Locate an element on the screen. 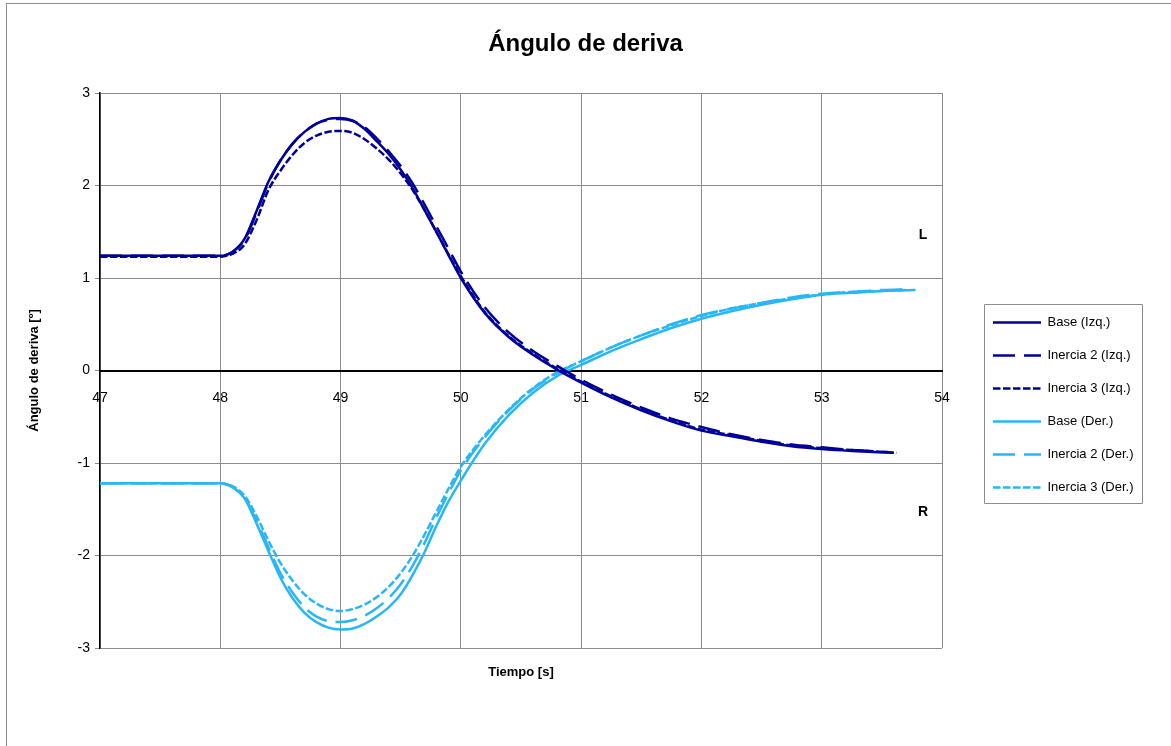 The height and width of the screenshot is (746, 1171). y-tick-label: -1 is located at coordinates (84, 461).